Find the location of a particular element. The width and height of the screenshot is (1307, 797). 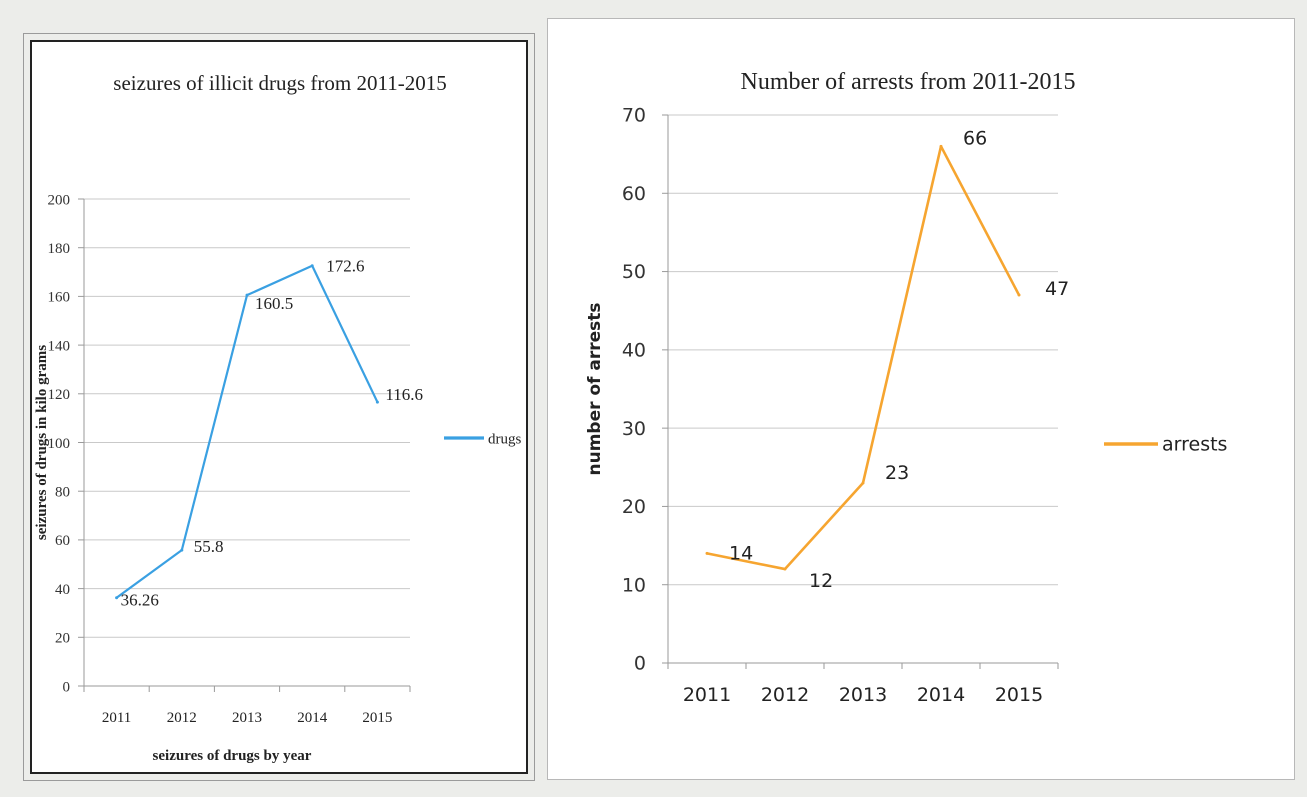

chart-title: seizures of illicit drugs from 2011-2015 is located at coordinates (279, 83).